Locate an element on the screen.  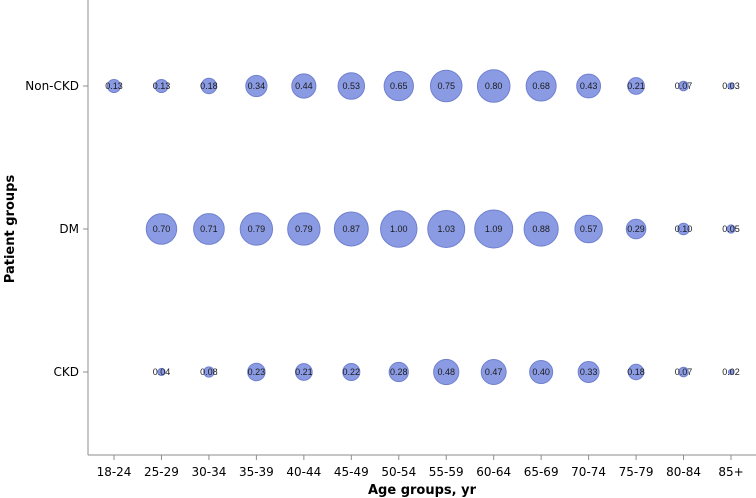
y-axis-title: Patient groups is located at coordinates (10, 229).